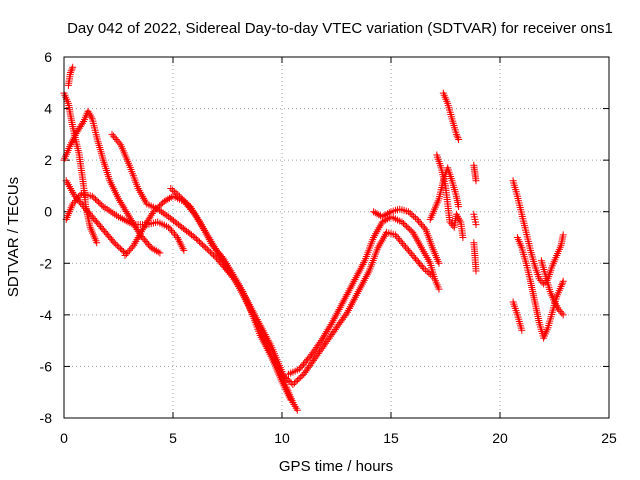  Describe the element at coordinates (282, 438) in the screenshot. I see `x-tick-label: 10` at that location.